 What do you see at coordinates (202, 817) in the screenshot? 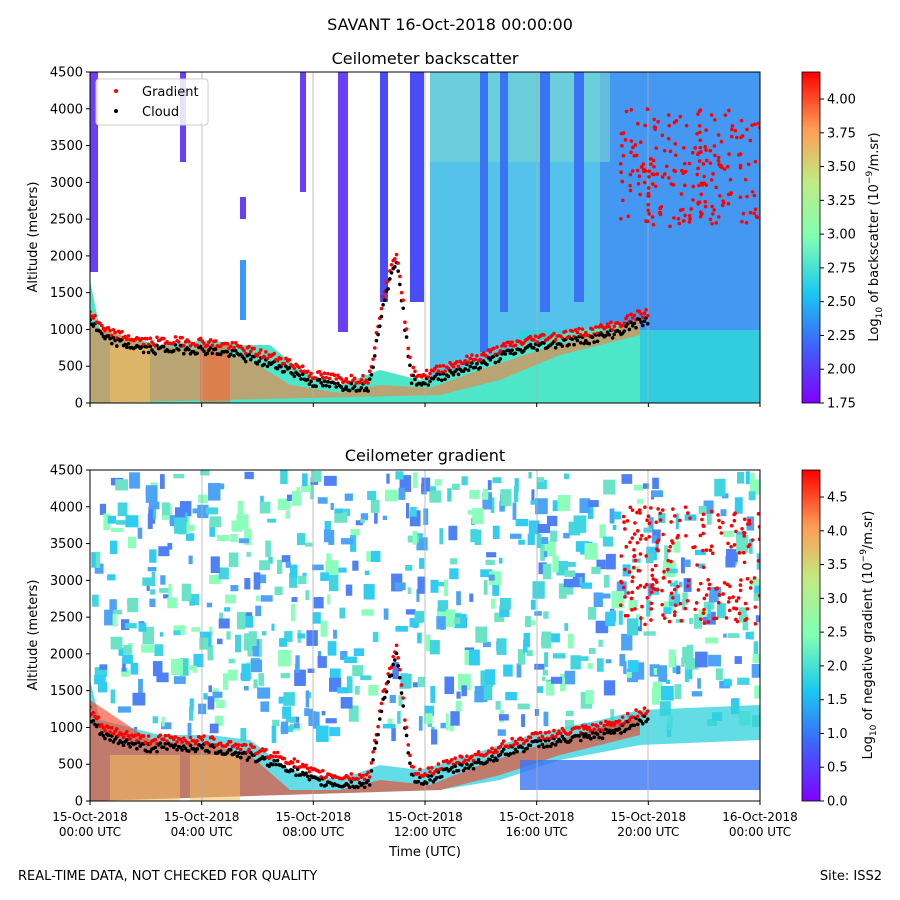
I see `x-tick-label-date: 15-Oct-2018` at bounding box center [202, 817].